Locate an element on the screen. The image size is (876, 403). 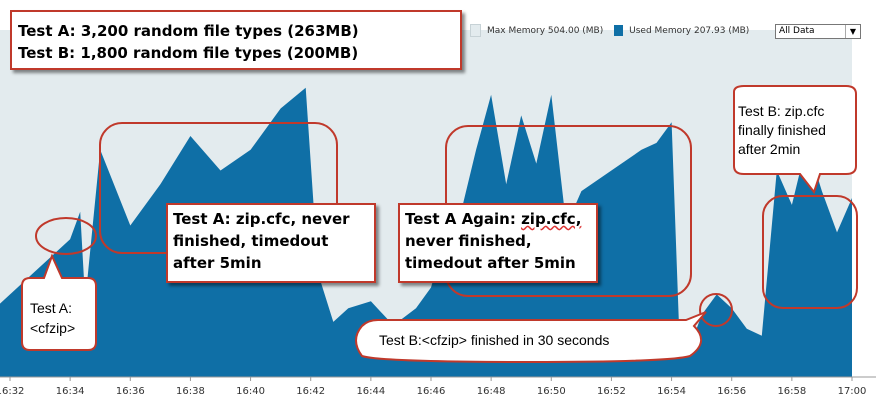
note-test-a-again-line3: timedout after 5min is located at coordinates (490, 263).